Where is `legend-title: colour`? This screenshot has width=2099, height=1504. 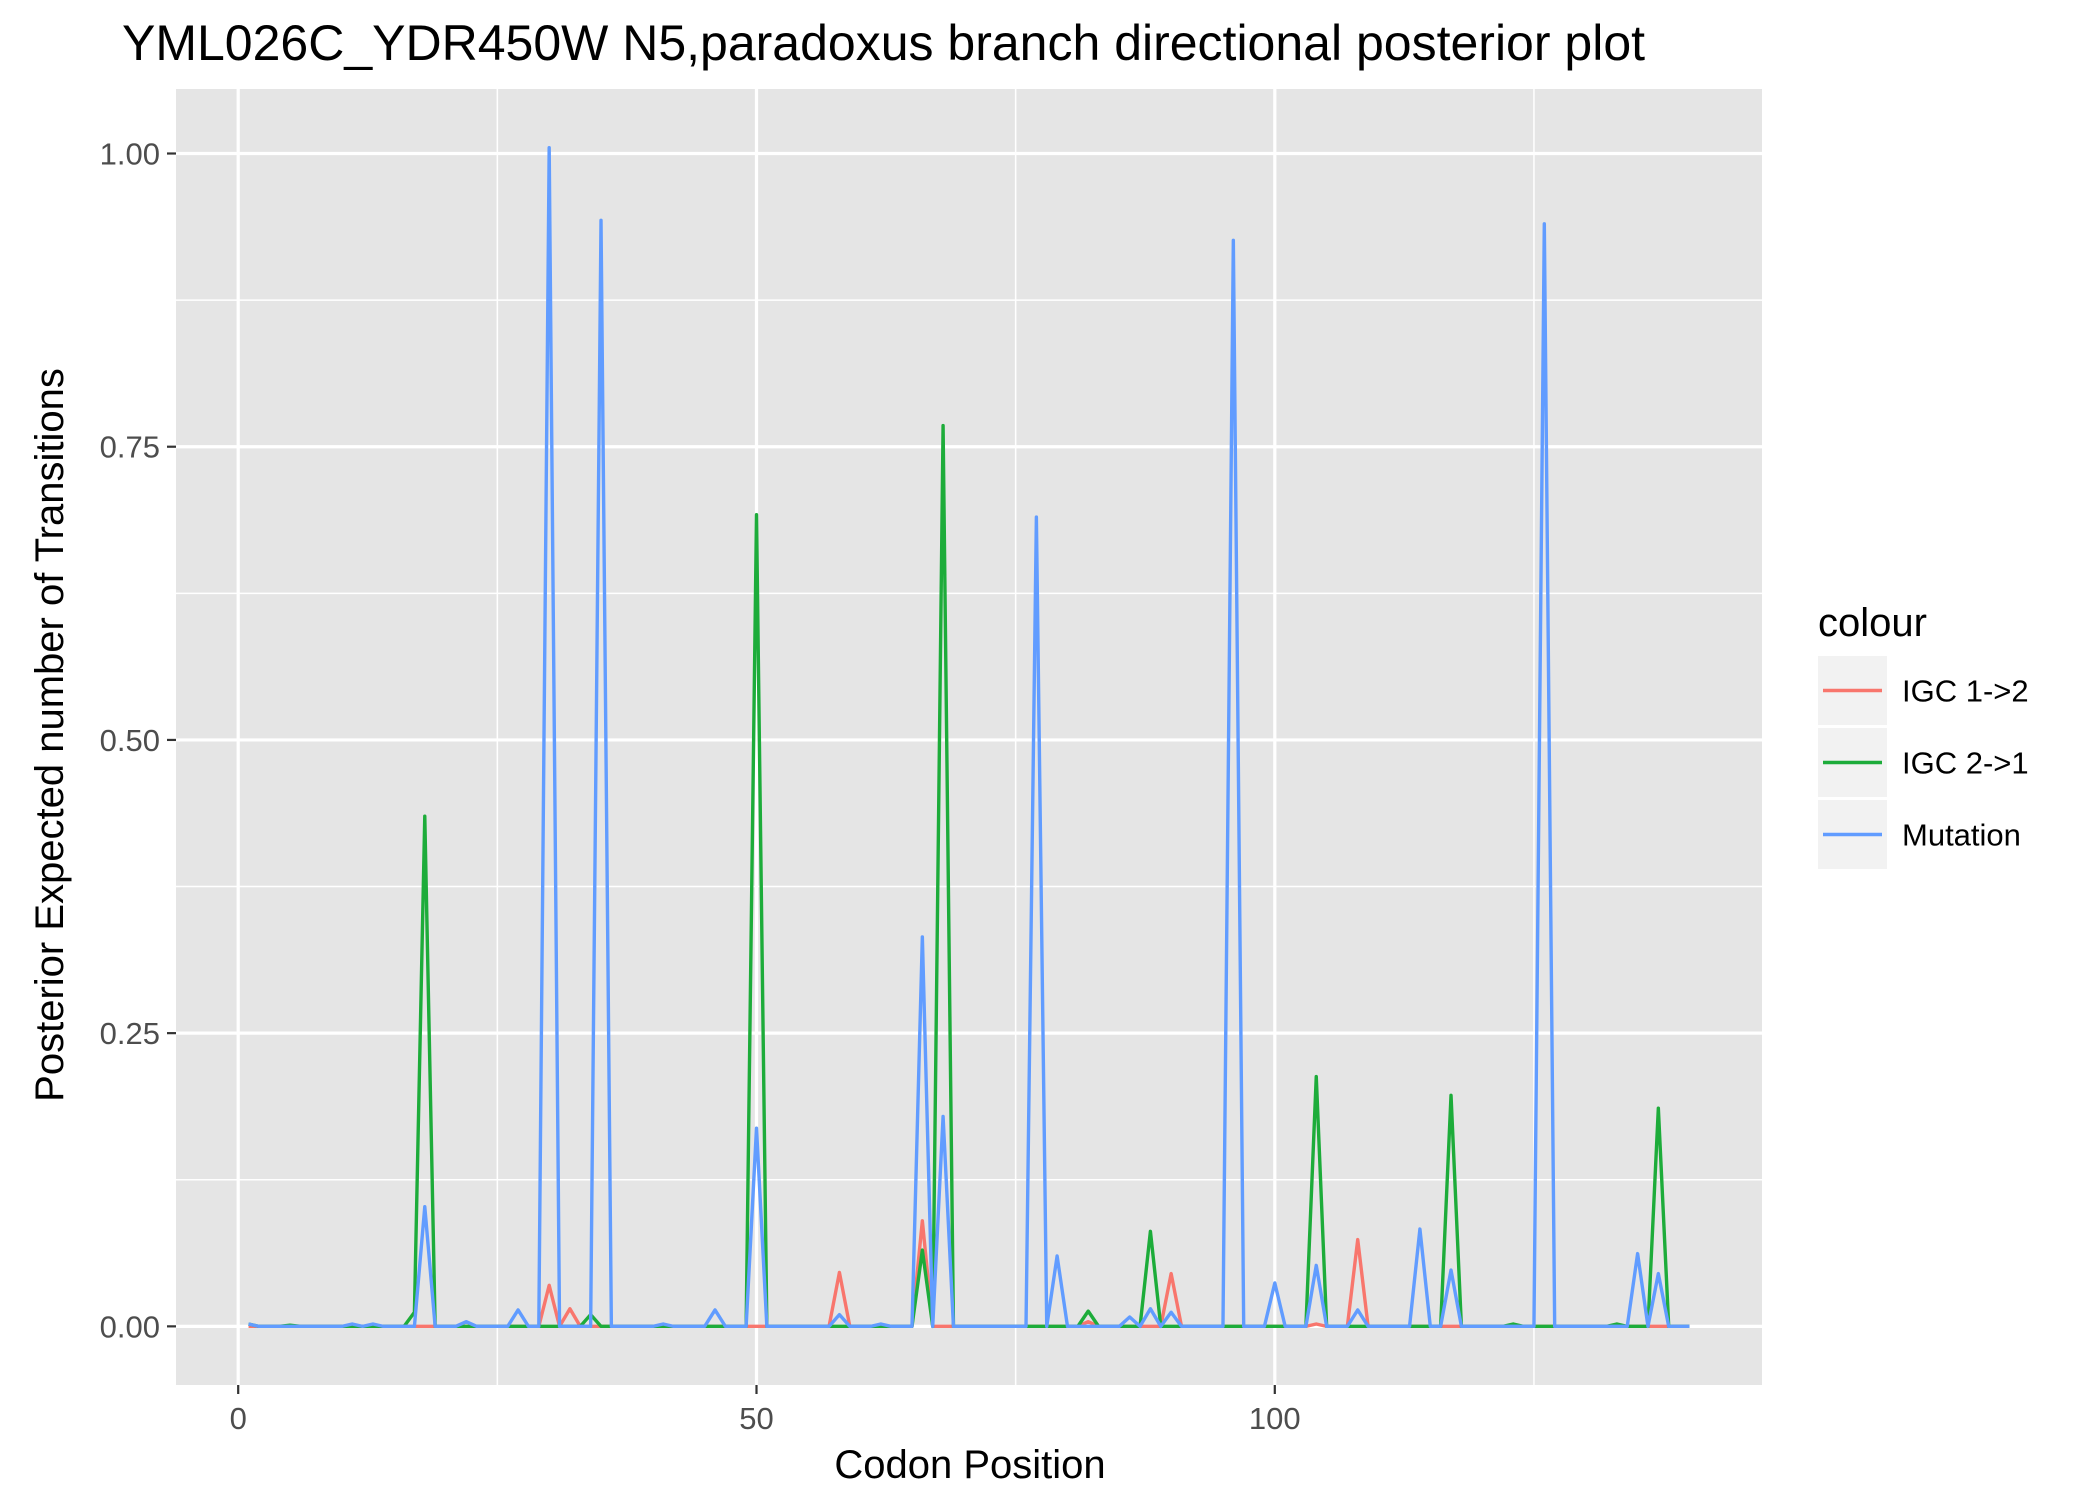
legend-title: colour is located at coordinates (1872, 623).